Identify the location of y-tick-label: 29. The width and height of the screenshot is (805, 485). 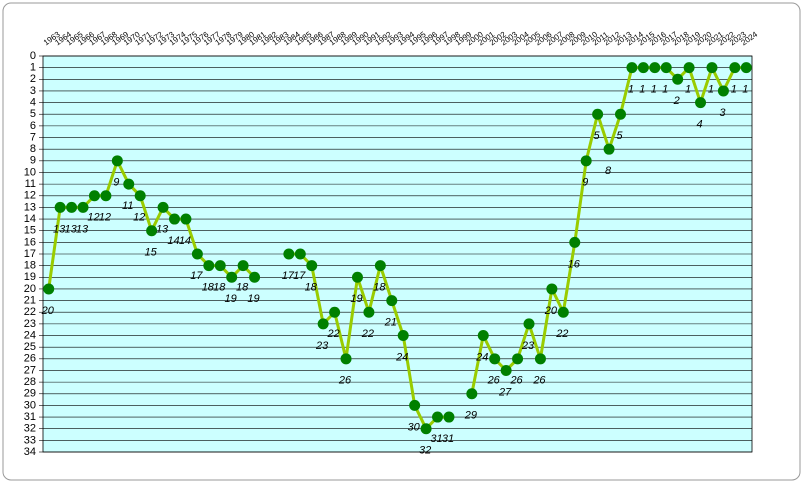
(30, 394).